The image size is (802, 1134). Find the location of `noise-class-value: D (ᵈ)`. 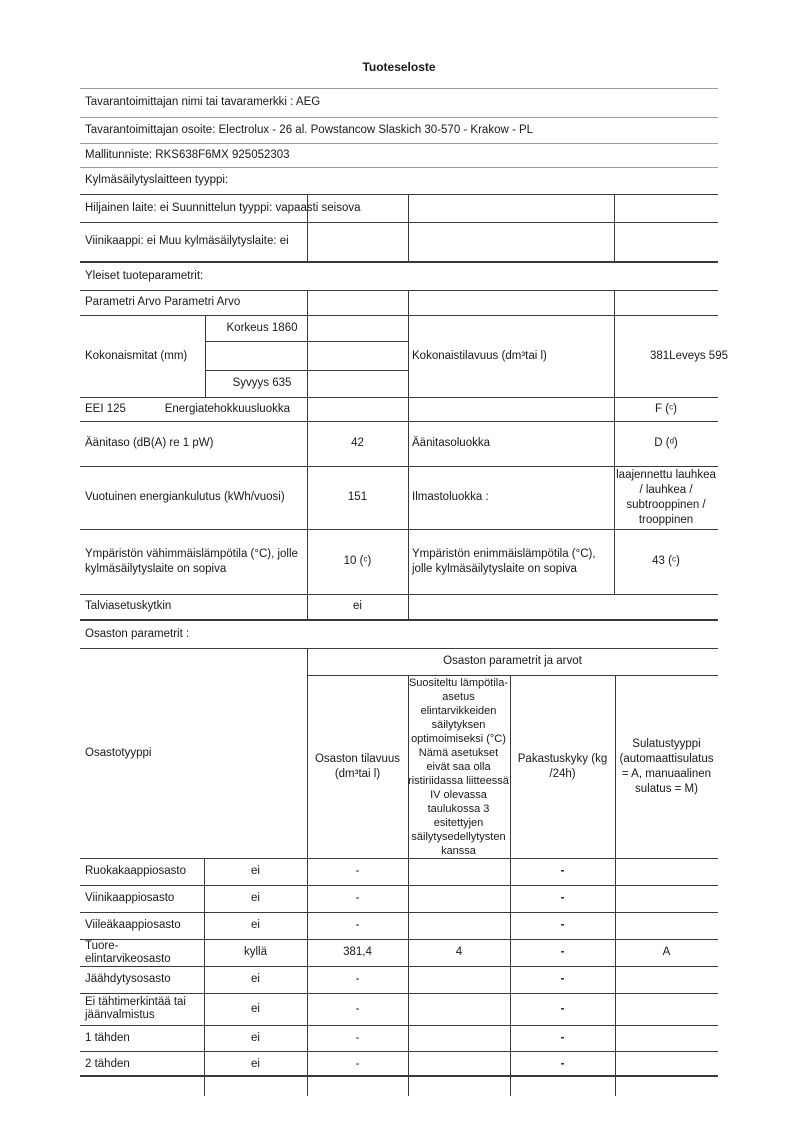

noise-class-value: D (ᵈ) is located at coordinates (666, 443).